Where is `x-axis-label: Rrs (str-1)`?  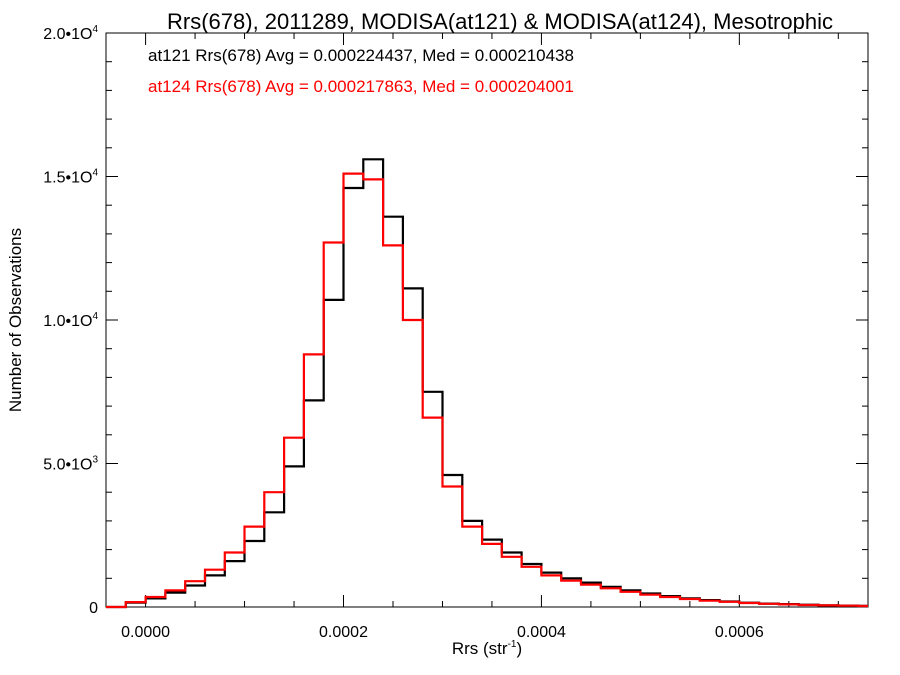
x-axis-label: Rrs (str-1) is located at coordinates (487, 648).